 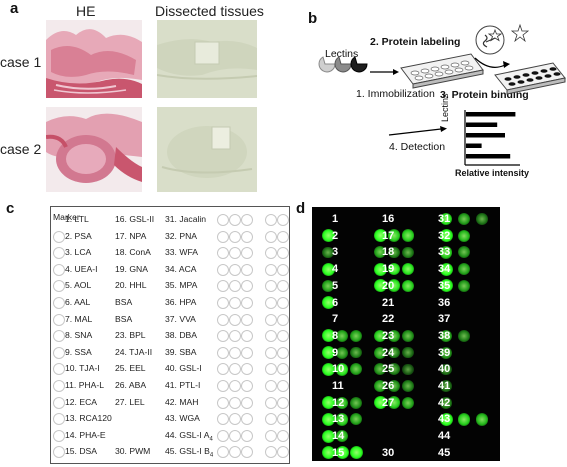 What do you see at coordinates (131, 285) in the screenshot?
I see `layout-cell: 20. HHL` at bounding box center [131, 285].